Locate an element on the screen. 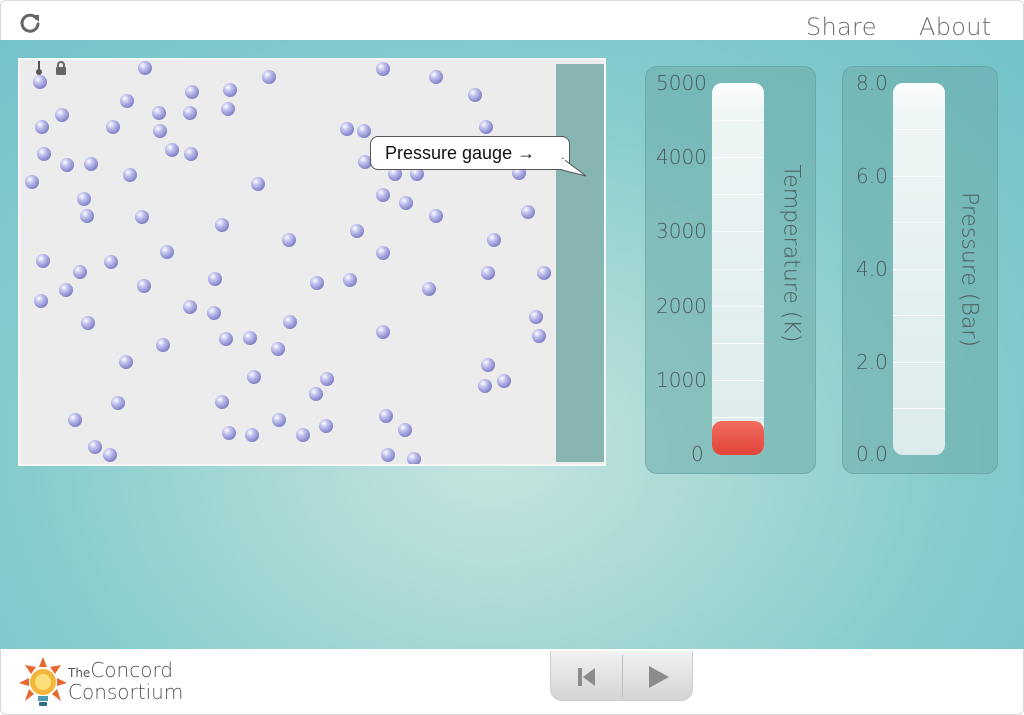 Image resolution: width=1024 pixels, height=715 pixels. logo-line2: Consortium is located at coordinates (126, 692).